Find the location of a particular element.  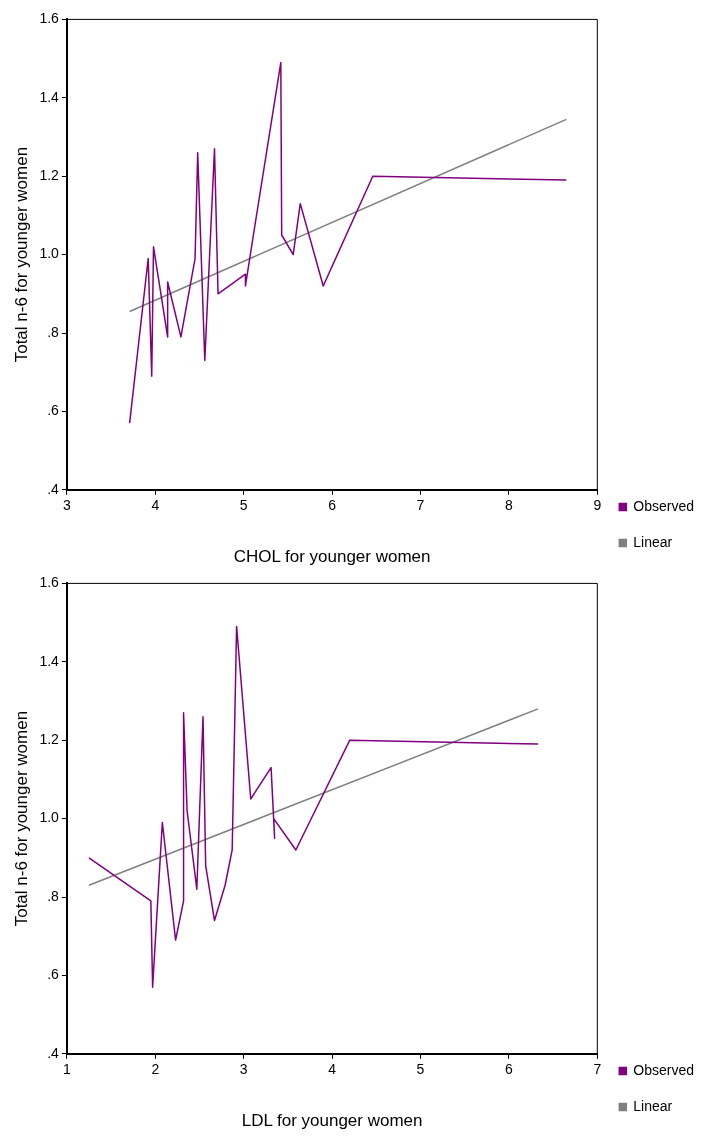

x-tick-label: 1 is located at coordinates (66, 1069).